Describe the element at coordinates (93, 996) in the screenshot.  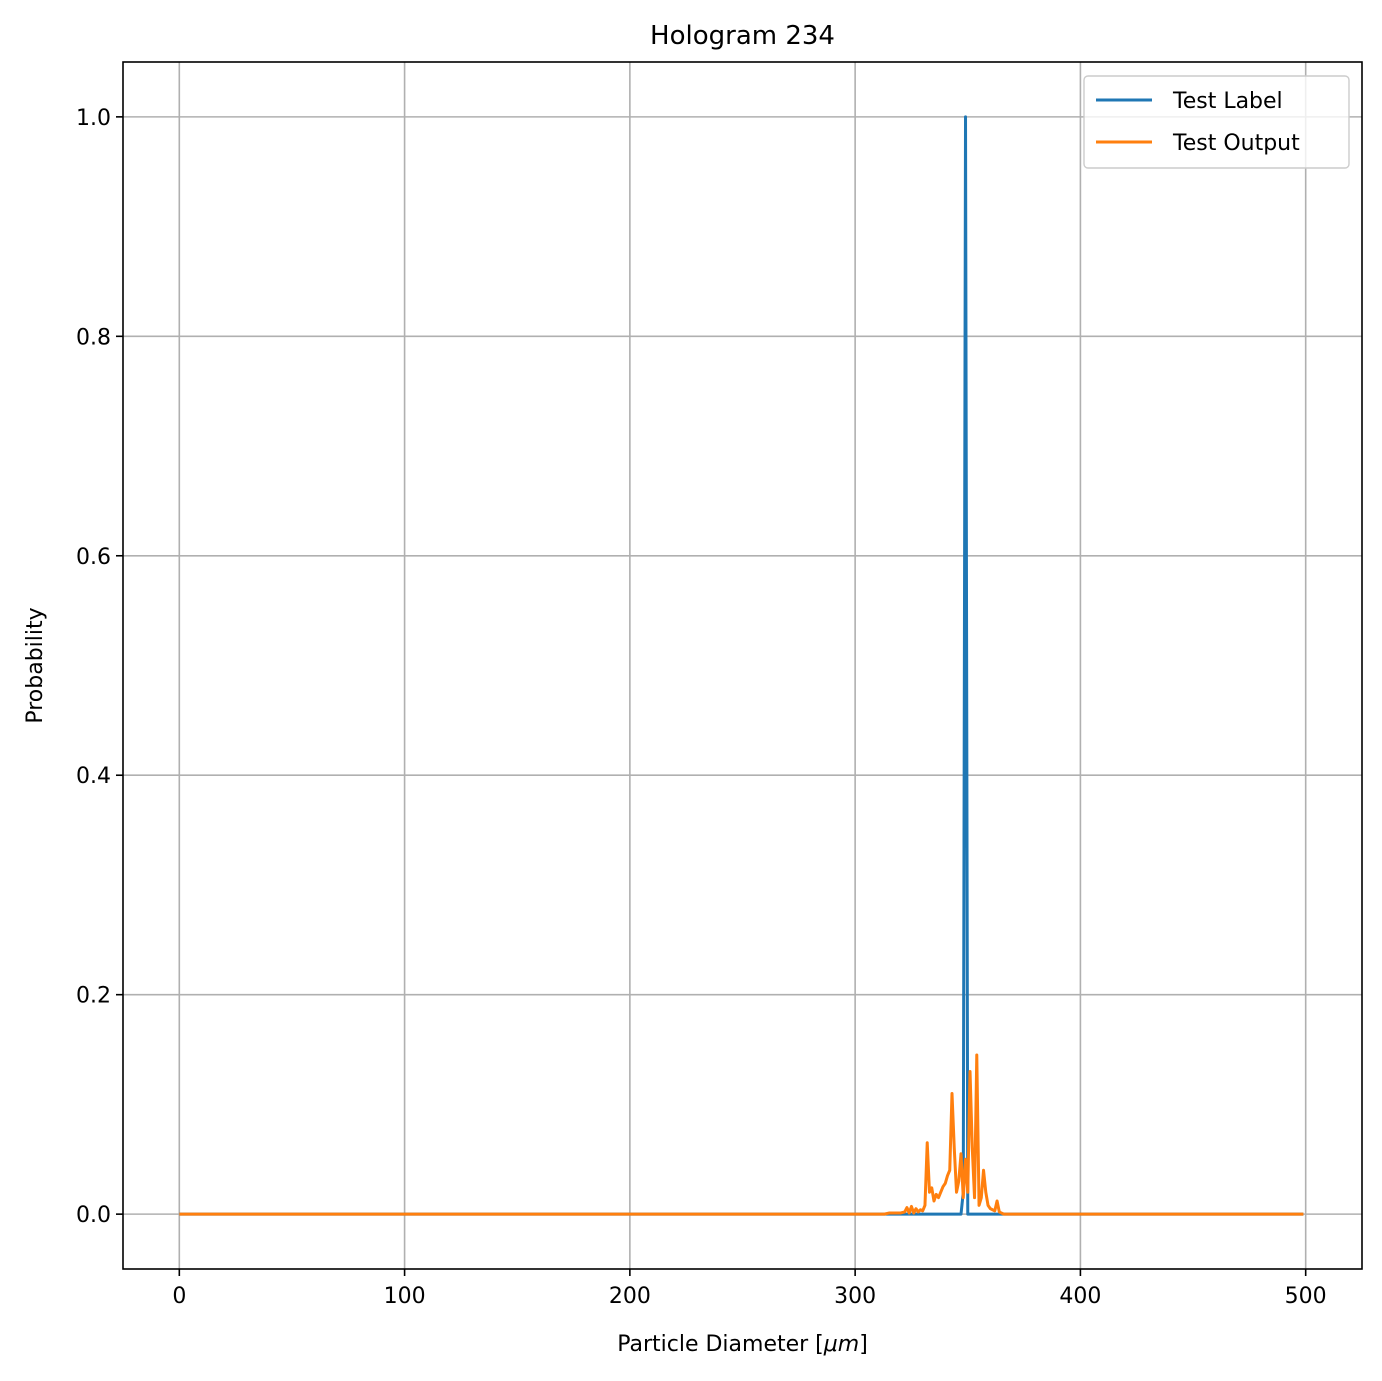
I see `y-tick-label: 0.2` at that location.